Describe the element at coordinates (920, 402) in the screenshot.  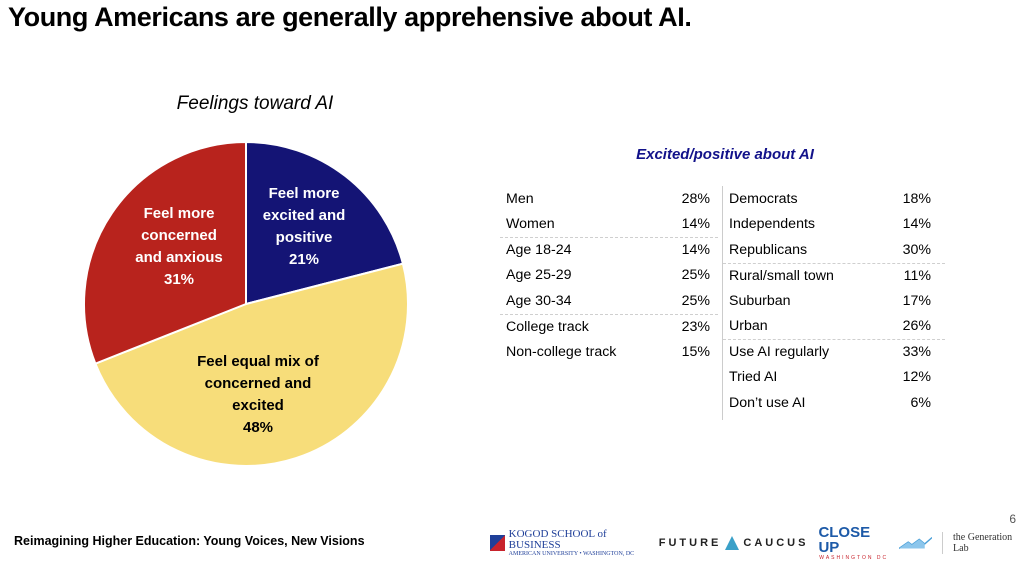
I see `row-value: 6%` at that location.